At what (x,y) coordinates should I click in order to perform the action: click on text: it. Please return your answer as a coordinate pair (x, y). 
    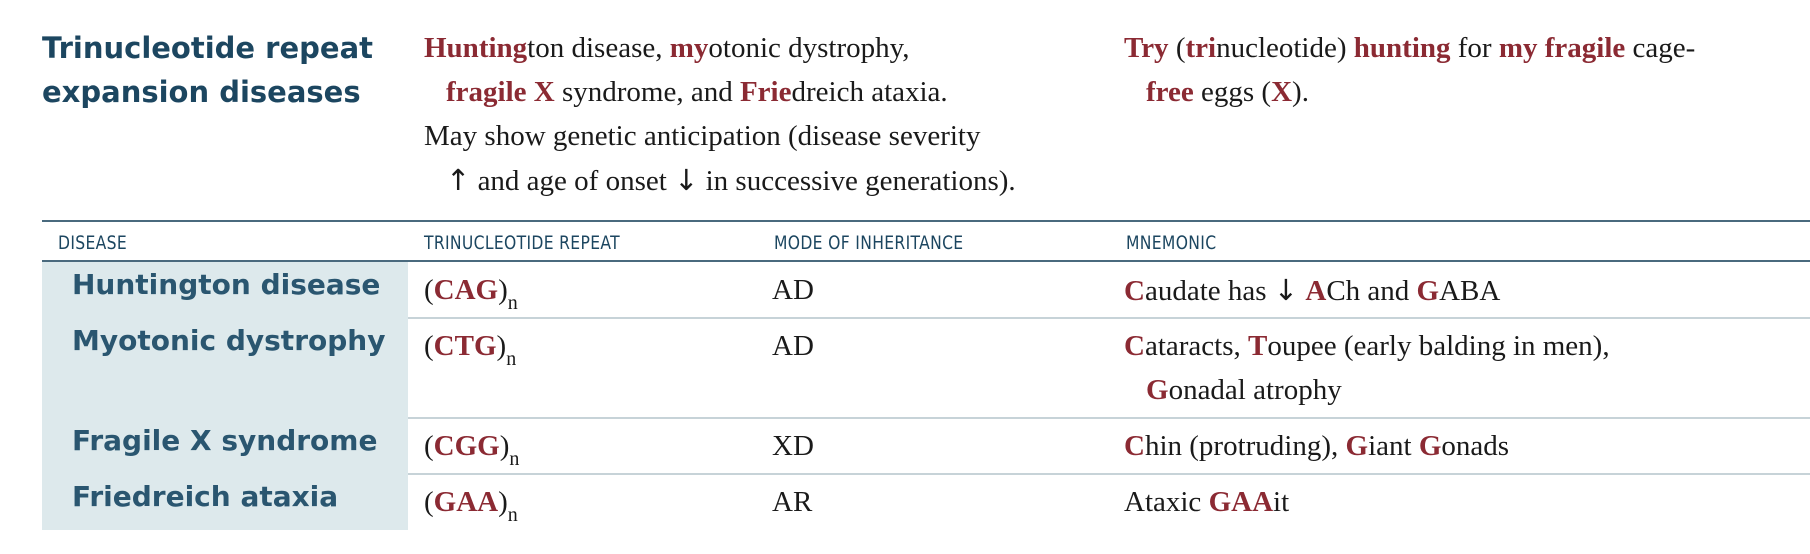
    Looking at the image, I should click on (1281, 502).